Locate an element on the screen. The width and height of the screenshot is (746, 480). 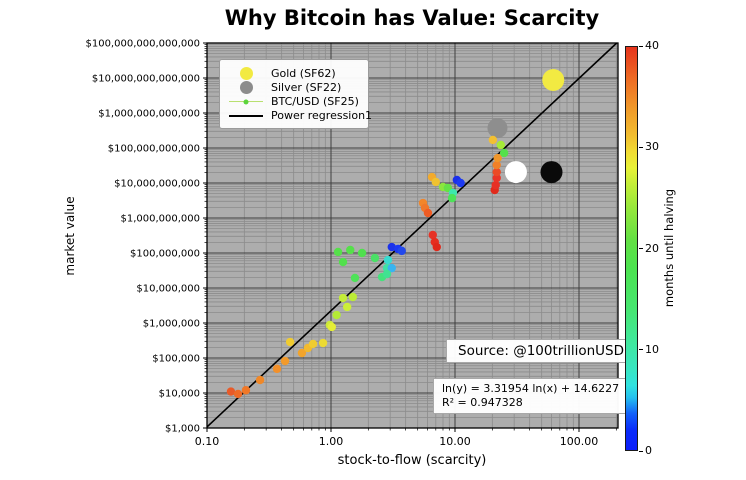
svg-text: 100.00 is located at coordinates (579, 441).